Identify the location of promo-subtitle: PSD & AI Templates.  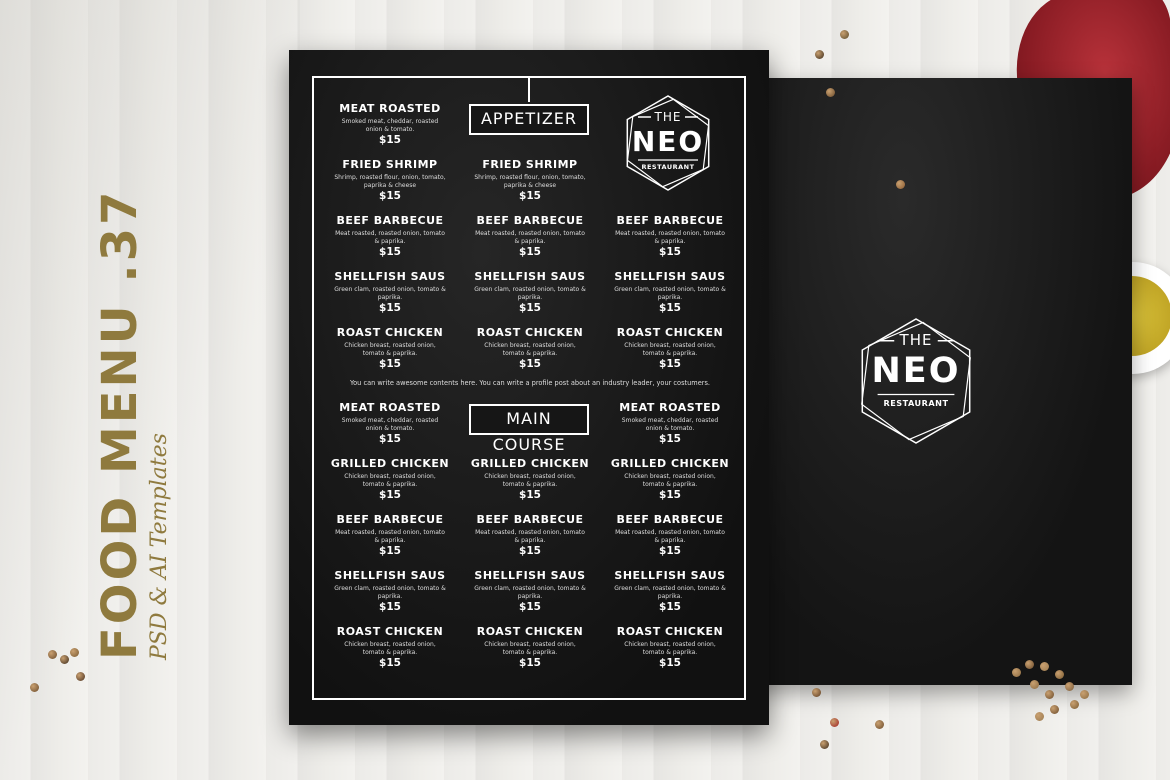
(159, 546).